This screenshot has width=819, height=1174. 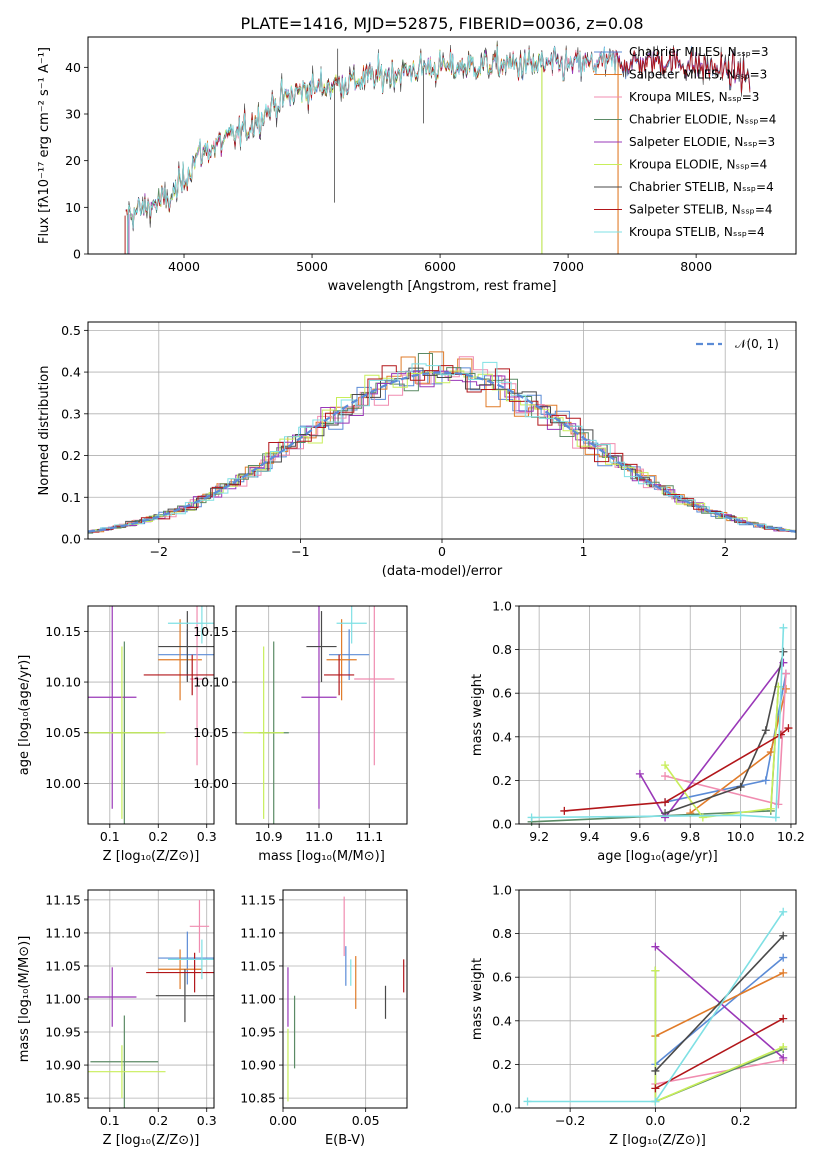 I want to click on errorbar-point-chabrier-stelib, so click(x=321, y=647).